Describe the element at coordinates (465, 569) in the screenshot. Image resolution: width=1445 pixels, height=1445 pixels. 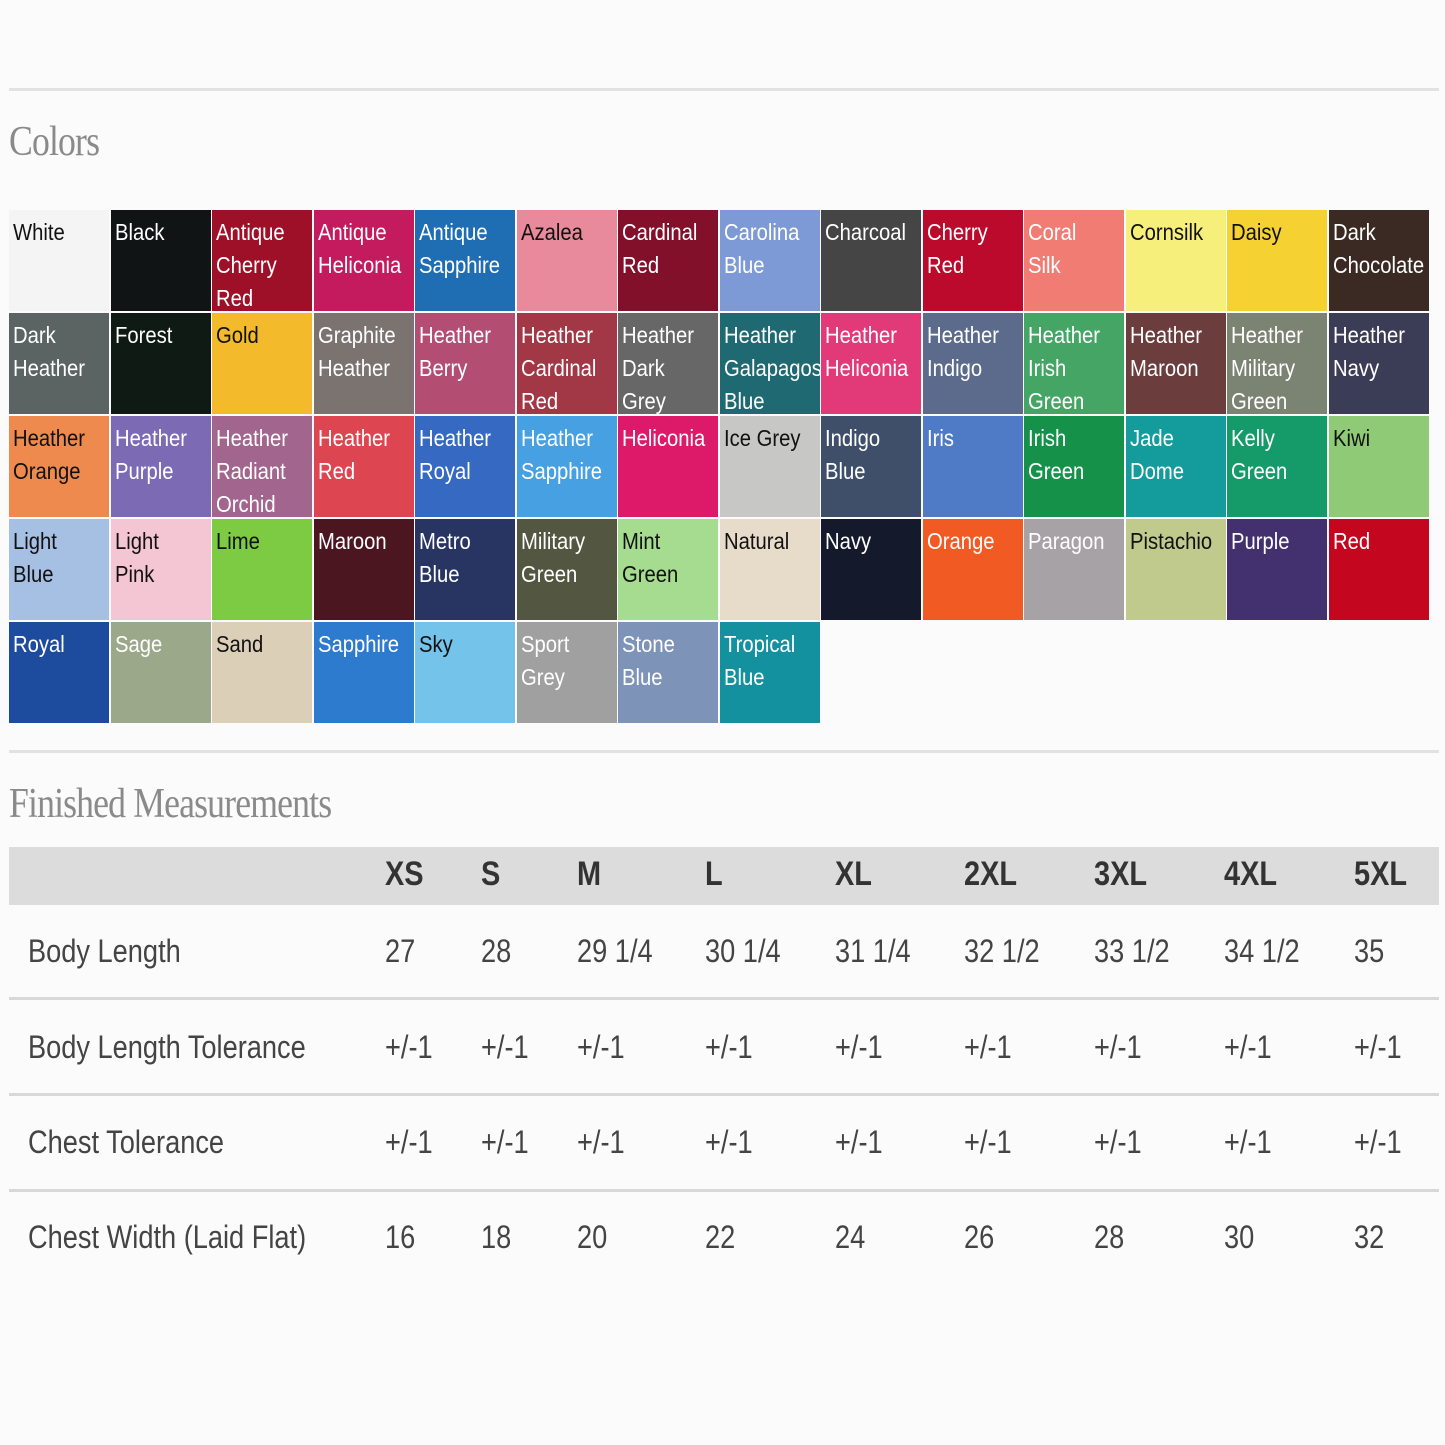
I see `color-swatch: Metro Blue` at that location.